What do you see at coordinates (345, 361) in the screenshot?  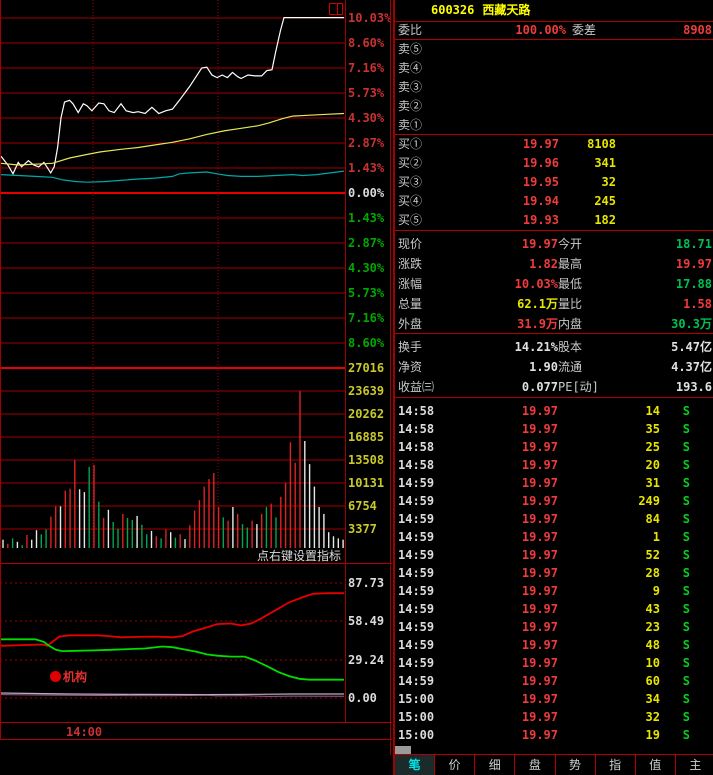 I see `chart-plot-border` at bounding box center [345, 361].